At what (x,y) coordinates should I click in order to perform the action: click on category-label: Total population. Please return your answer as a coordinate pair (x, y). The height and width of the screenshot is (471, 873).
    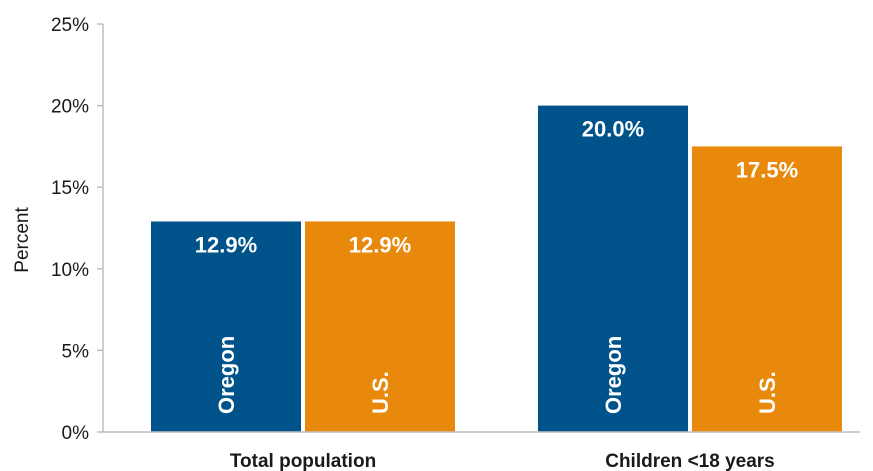
    Looking at the image, I should click on (303, 461).